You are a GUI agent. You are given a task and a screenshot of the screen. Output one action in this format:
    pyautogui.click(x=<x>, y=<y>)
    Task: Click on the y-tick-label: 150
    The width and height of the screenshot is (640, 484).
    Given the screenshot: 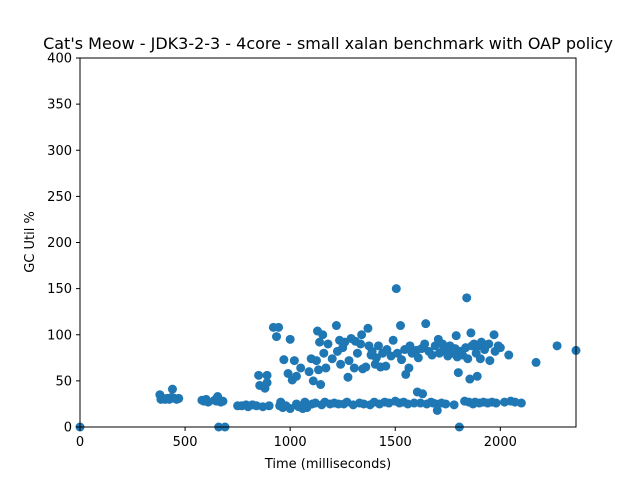 What is the action you would take?
    pyautogui.click(x=59, y=289)
    